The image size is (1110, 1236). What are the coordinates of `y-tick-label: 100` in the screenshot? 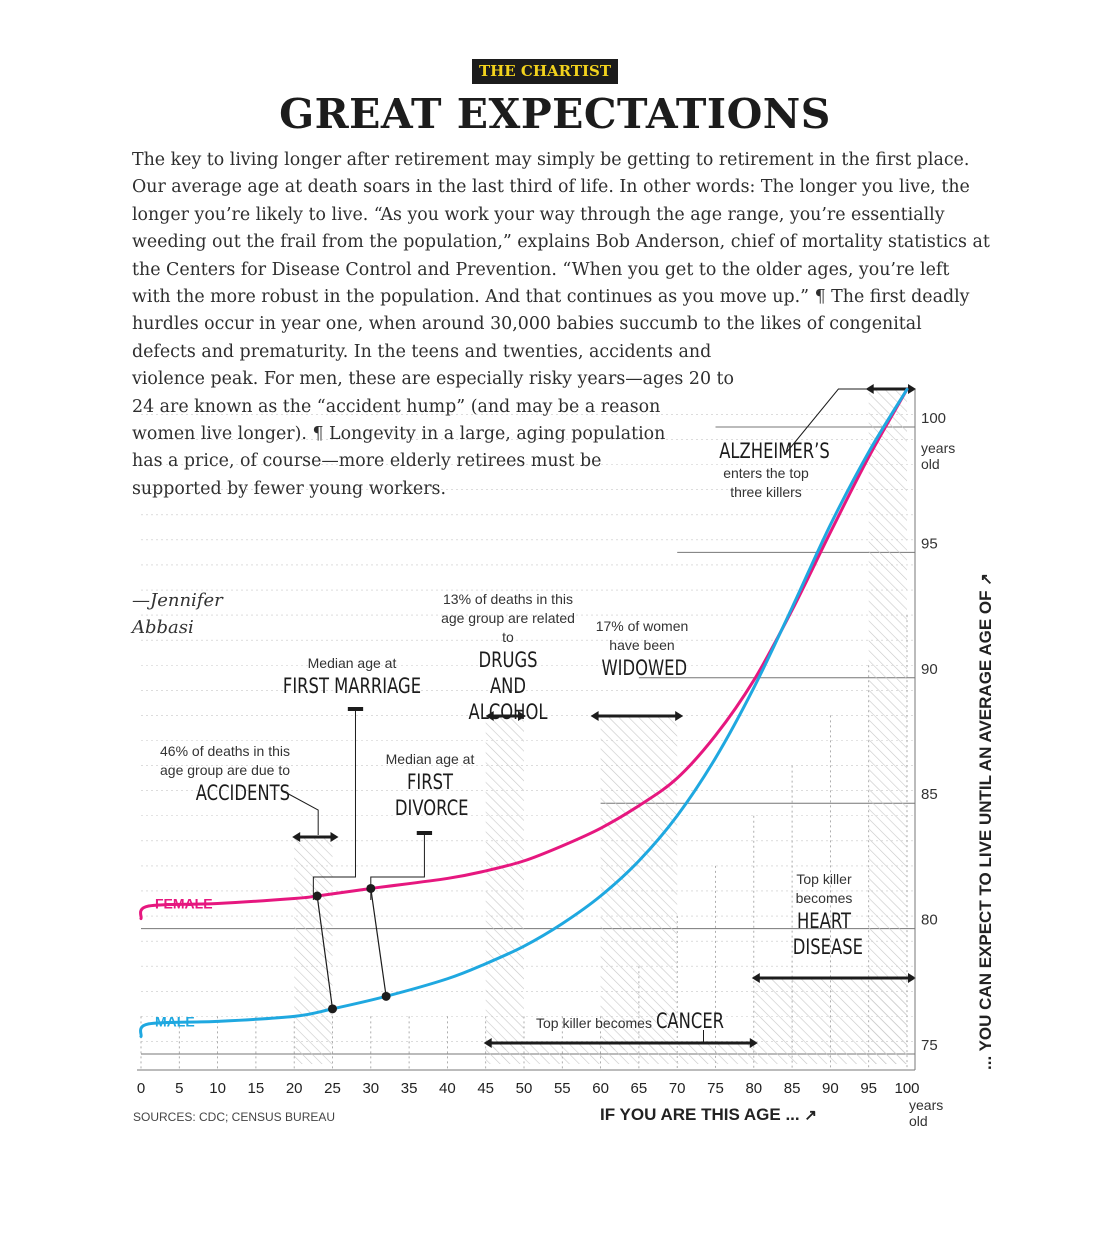 It's located at (933, 418).